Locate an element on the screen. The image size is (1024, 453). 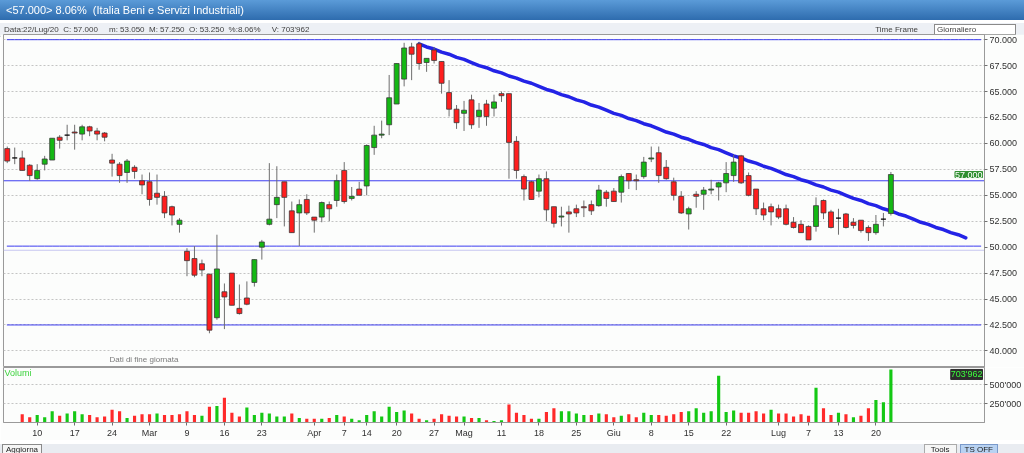
y-tick-label: 70.000 is located at coordinates (1003, 39).